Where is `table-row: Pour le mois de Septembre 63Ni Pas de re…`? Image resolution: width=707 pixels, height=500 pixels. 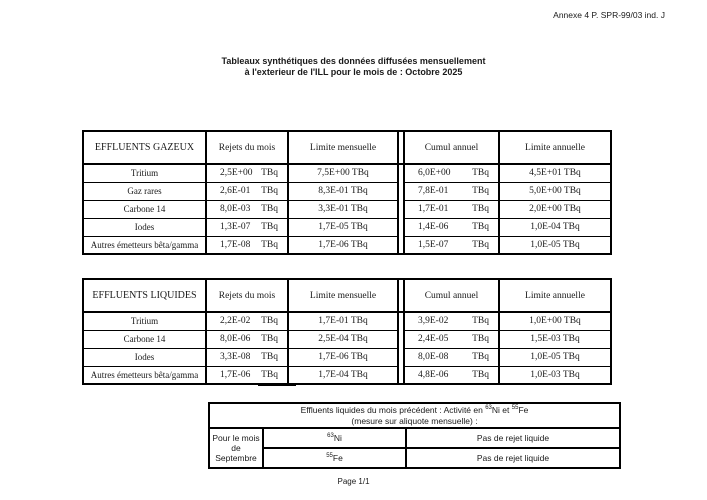 table-row: Pour le mois de Septembre 63Ni Pas de re… is located at coordinates (414, 448).